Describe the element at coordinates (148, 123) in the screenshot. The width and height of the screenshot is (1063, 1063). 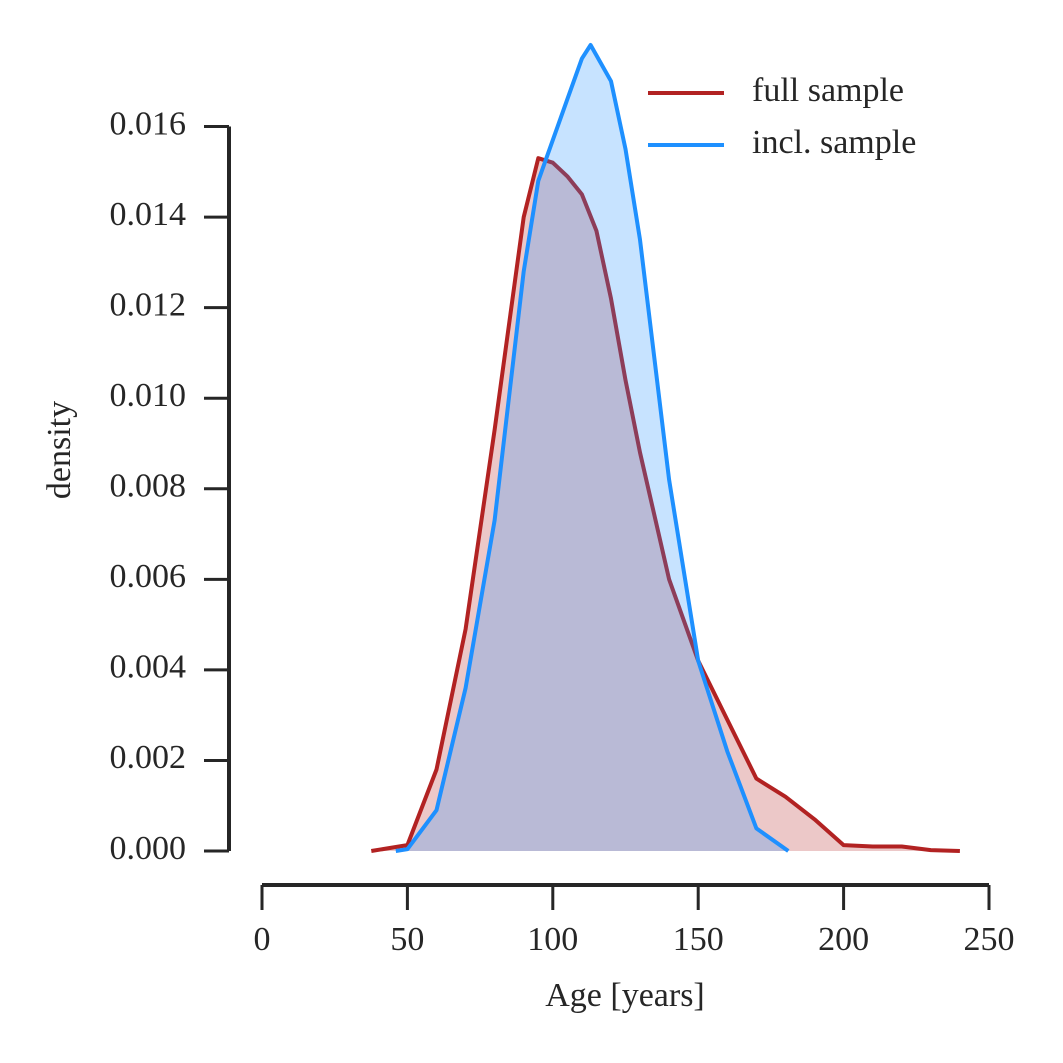
I see `y-tick-label: 0.016` at that location.